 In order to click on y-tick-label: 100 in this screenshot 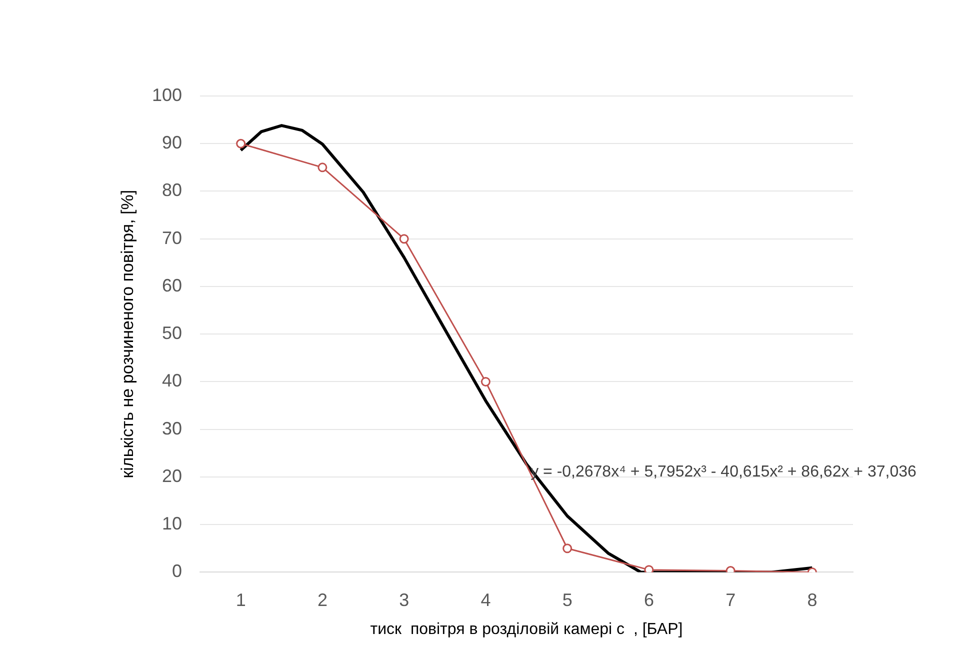, I will do `click(167, 94)`.